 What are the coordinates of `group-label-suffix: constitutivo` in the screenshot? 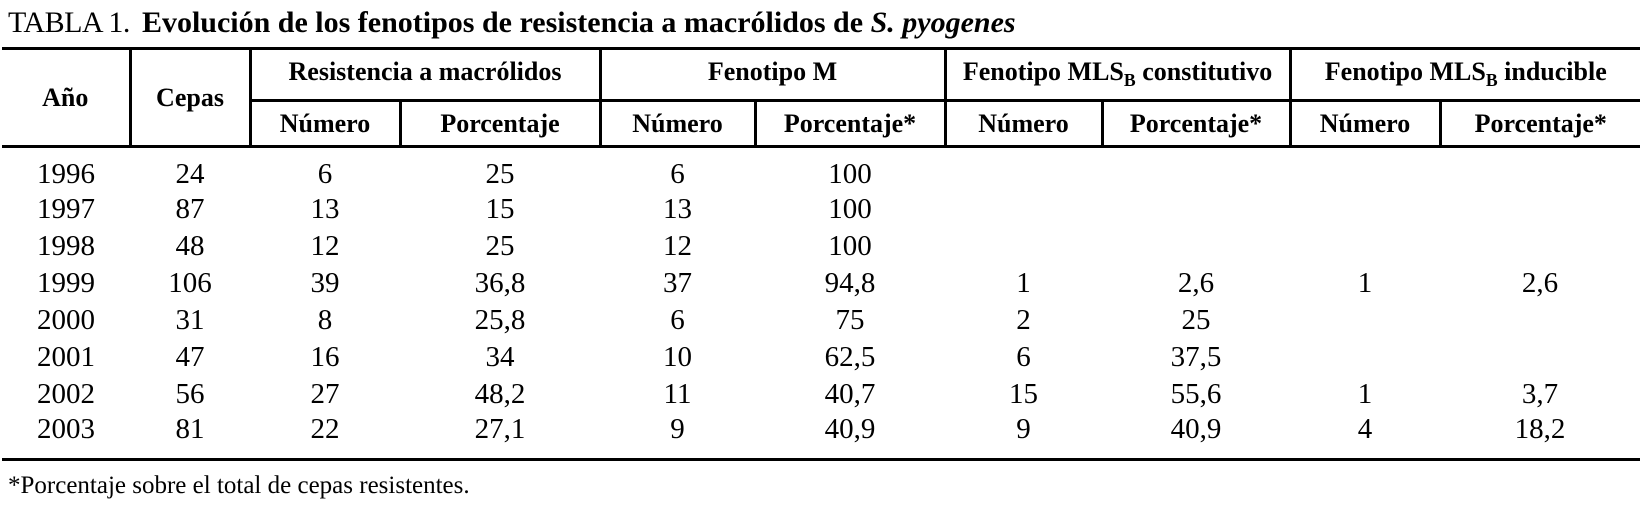 It's located at (1204, 72).